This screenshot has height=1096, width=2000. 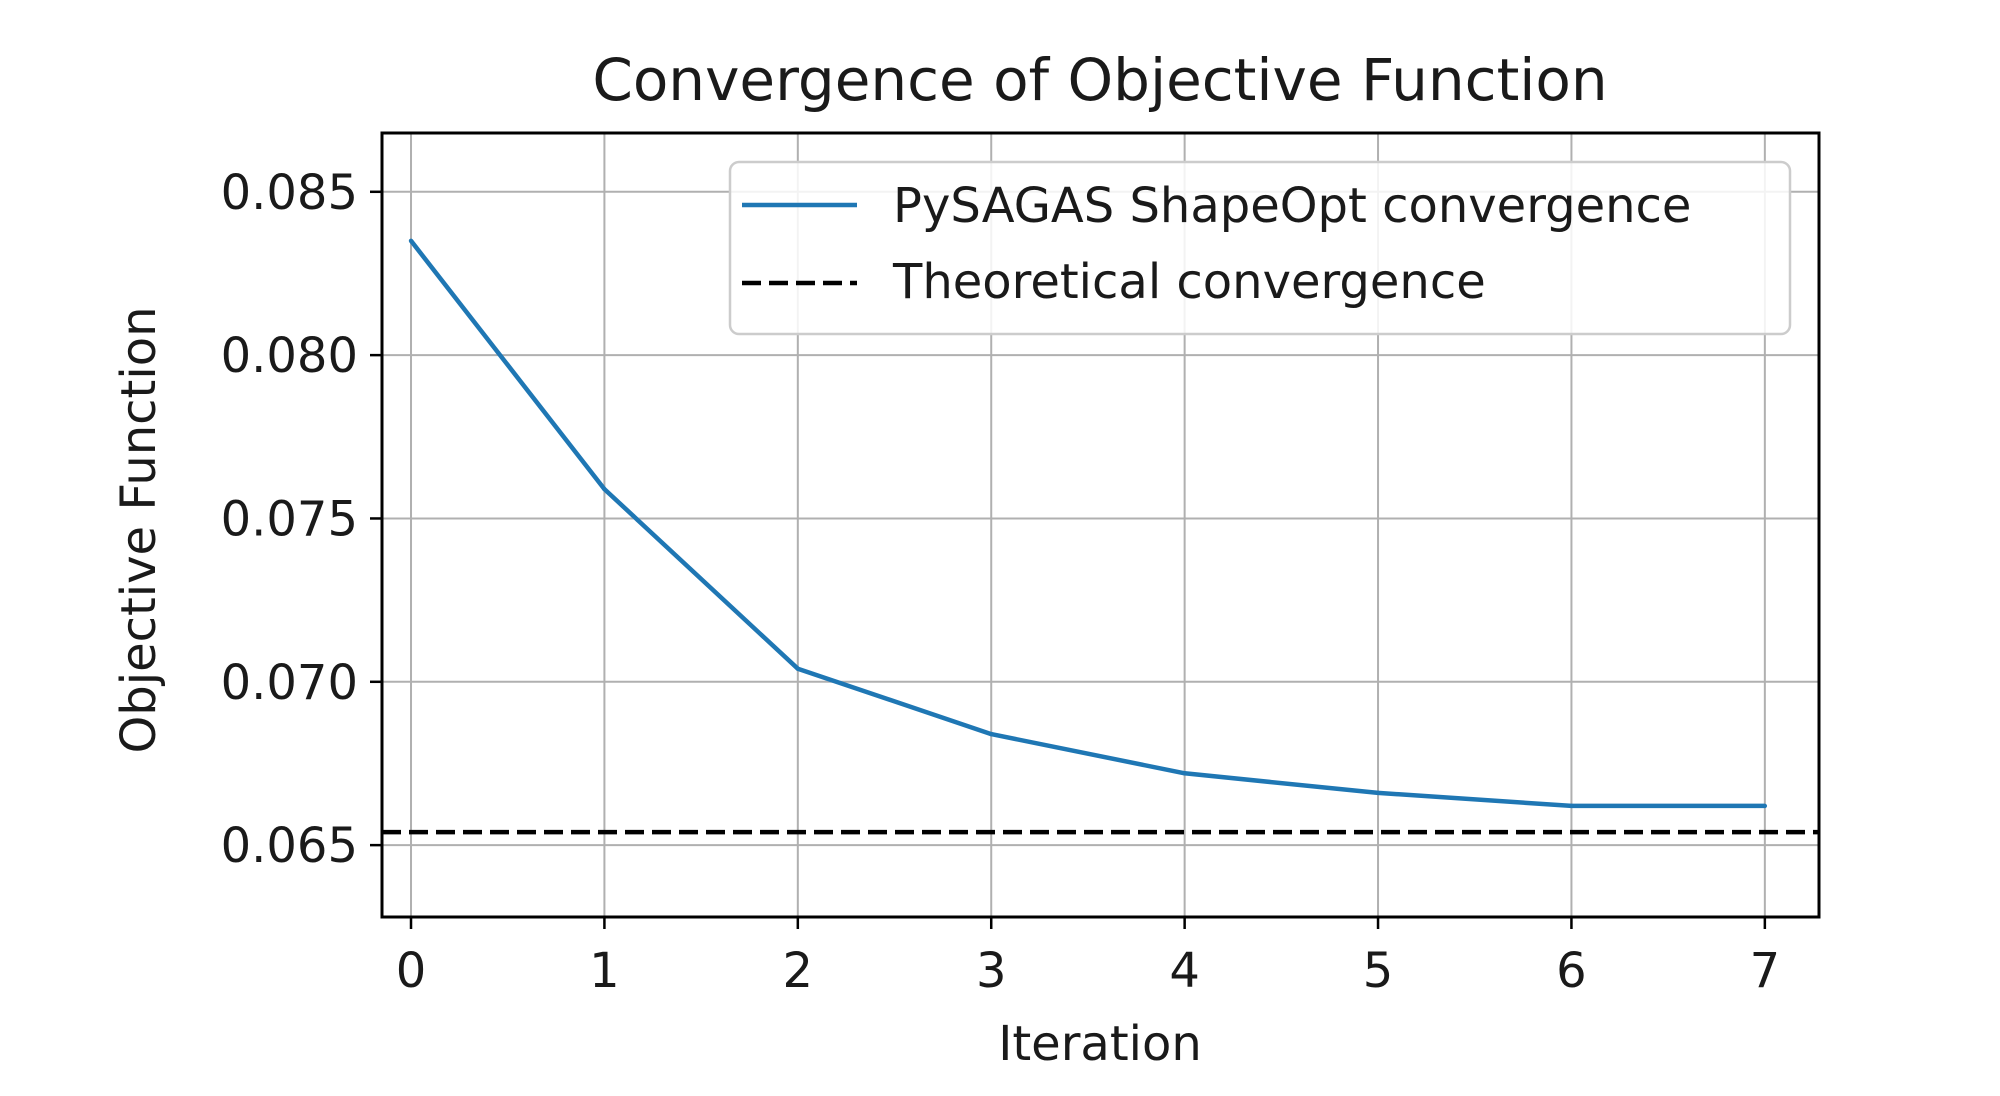 What do you see at coordinates (1765, 971) in the screenshot?
I see `x-tick-label: 7` at bounding box center [1765, 971].